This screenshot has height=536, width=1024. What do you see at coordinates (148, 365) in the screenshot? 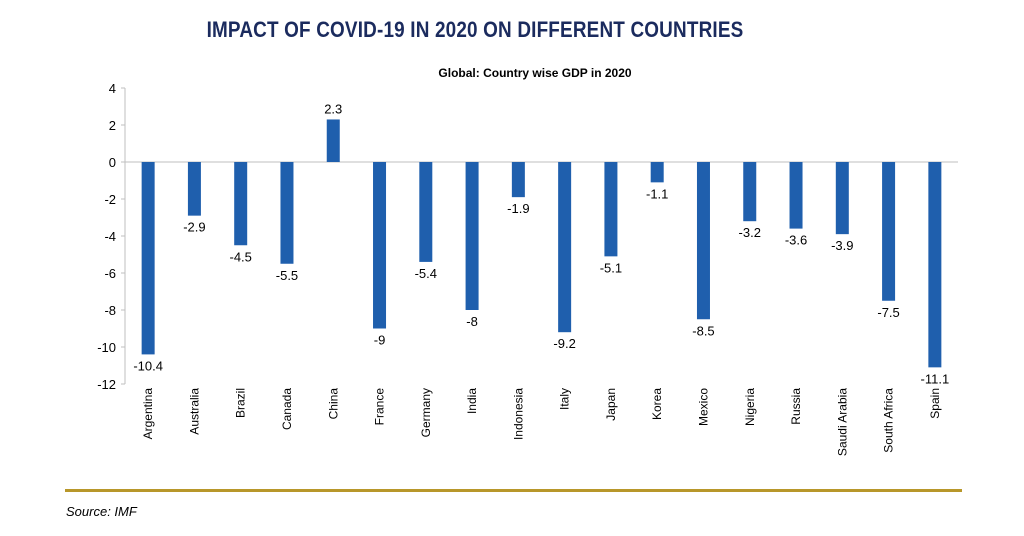
I see `data-label: -10.4` at bounding box center [148, 365].